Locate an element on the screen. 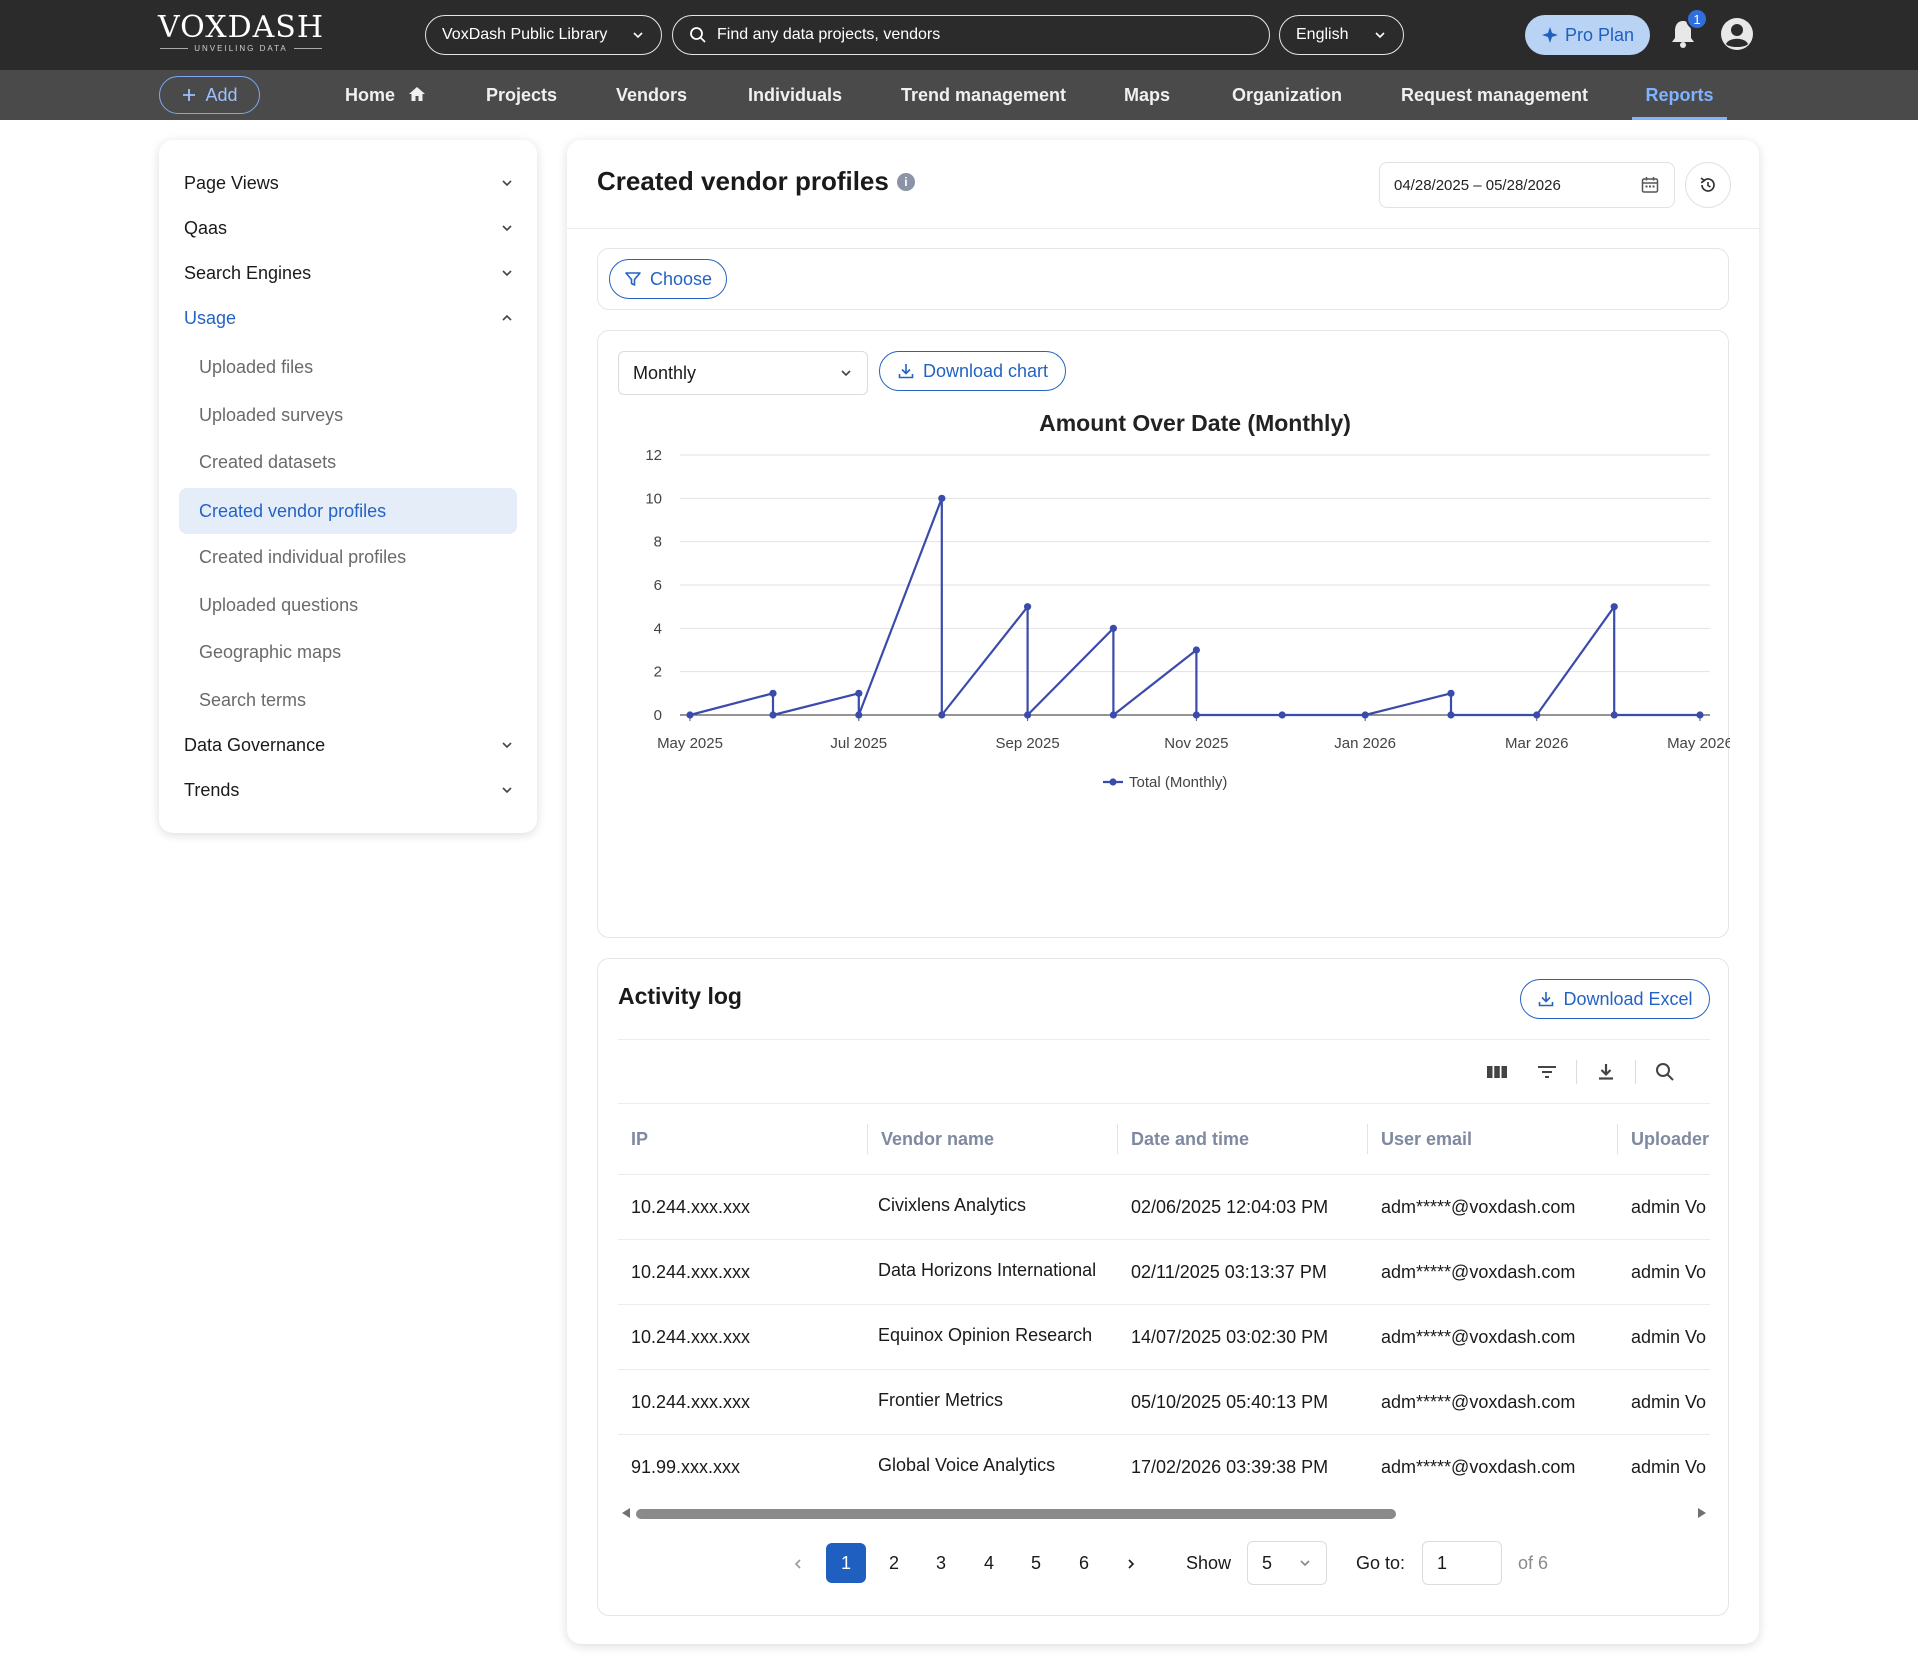 The width and height of the screenshot is (1918, 1667). reset-date-button is located at coordinates (1708, 185).